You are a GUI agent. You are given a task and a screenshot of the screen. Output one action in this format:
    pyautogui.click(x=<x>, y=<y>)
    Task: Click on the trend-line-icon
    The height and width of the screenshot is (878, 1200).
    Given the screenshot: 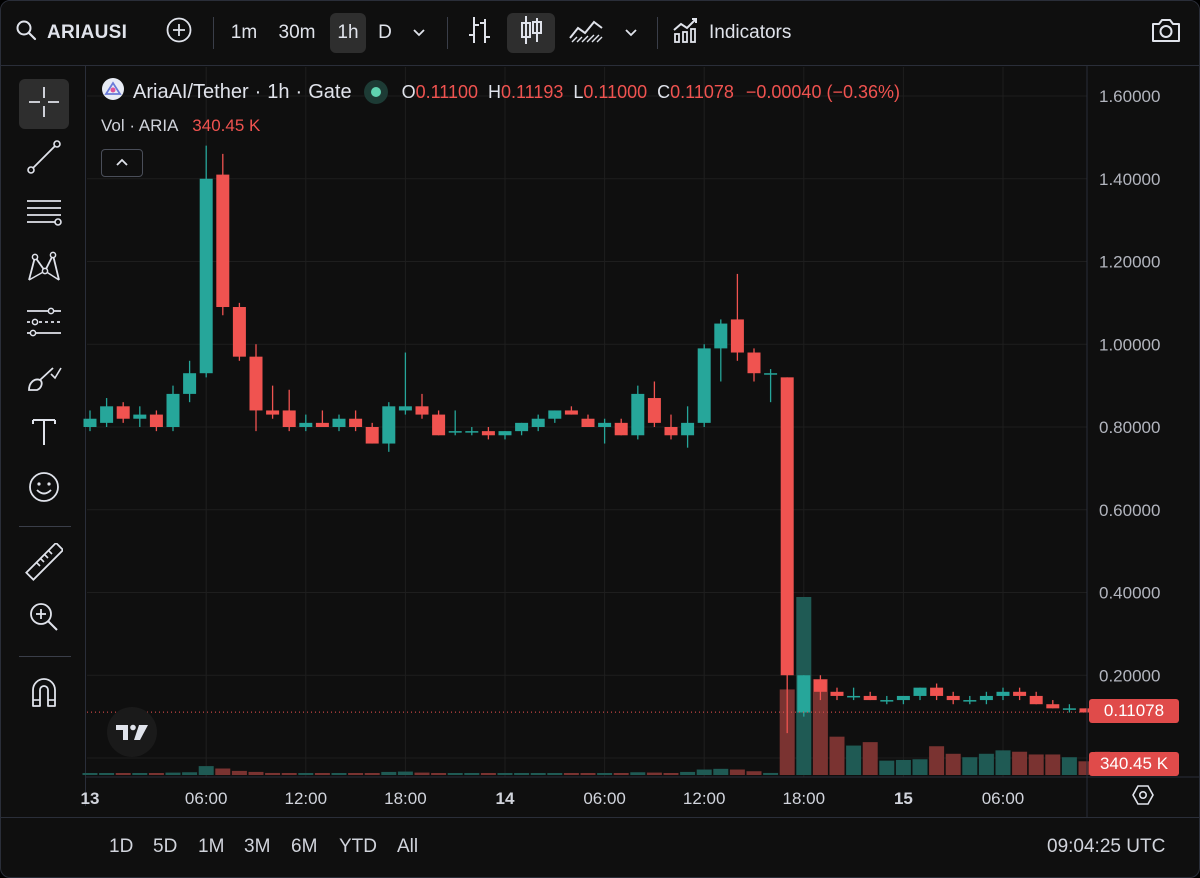 What is the action you would take?
    pyautogui.click(x=44, y=159)
    